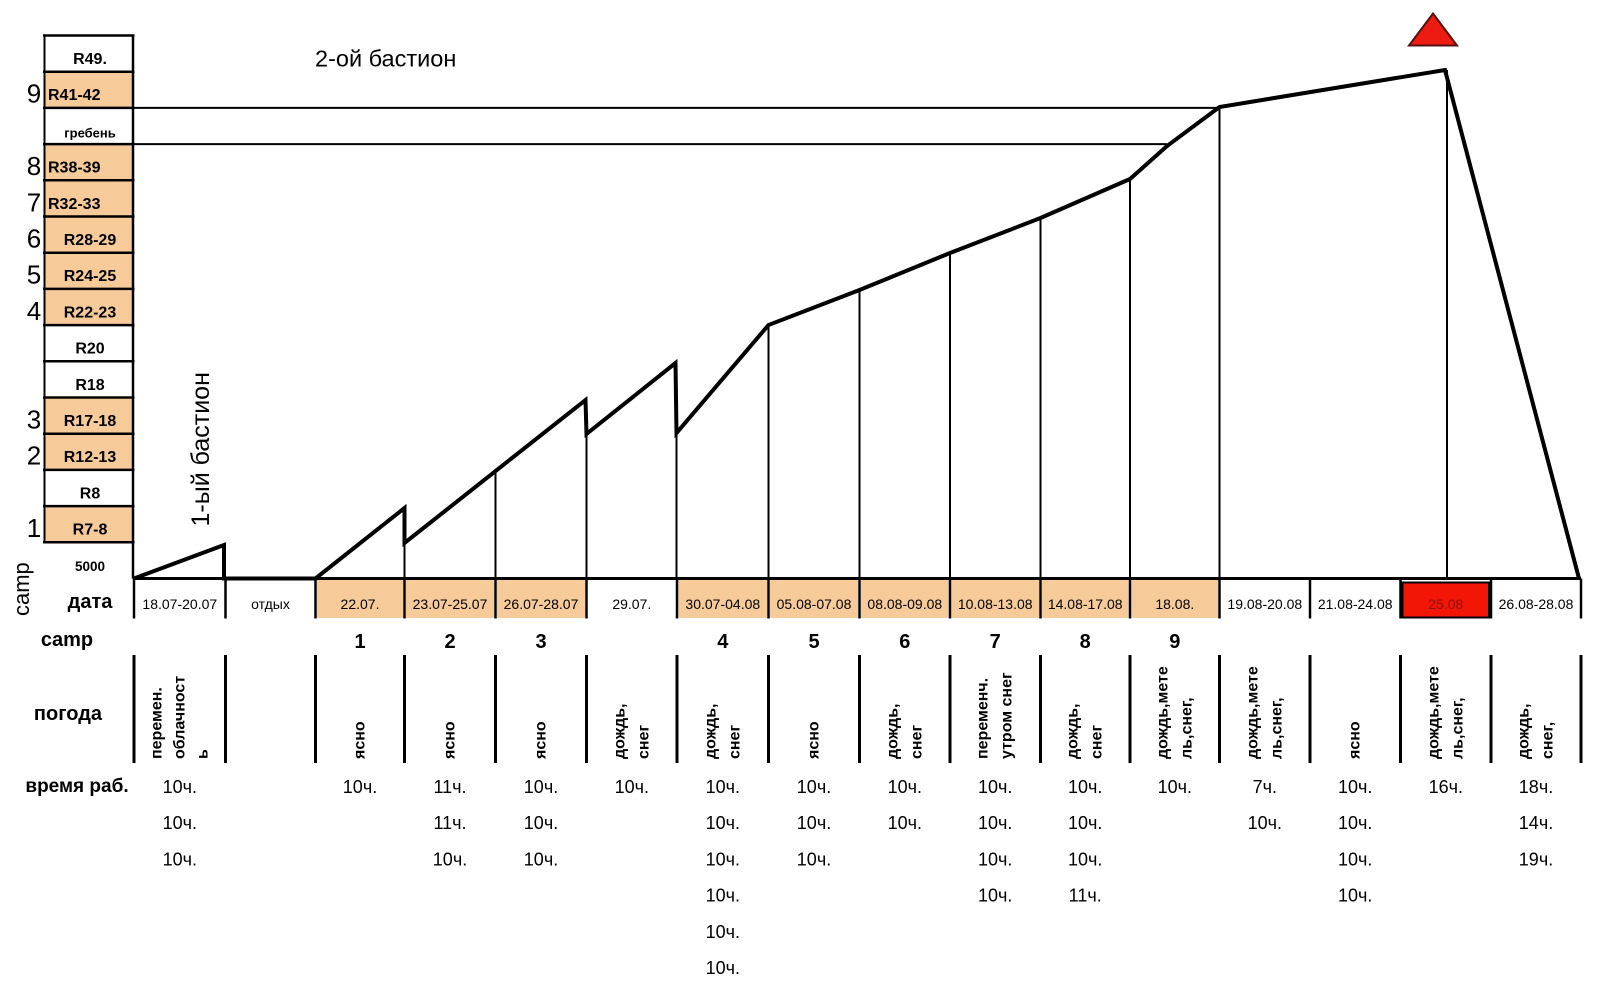  I want to click on svg-text: R17-18, so click(90, 421).